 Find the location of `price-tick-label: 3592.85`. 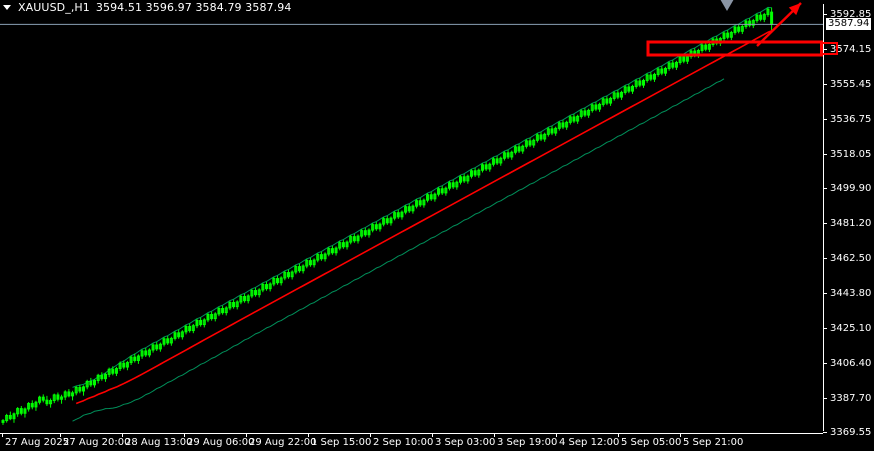

price-tick-label: 3592.85 is located at coordinates (851, 15).